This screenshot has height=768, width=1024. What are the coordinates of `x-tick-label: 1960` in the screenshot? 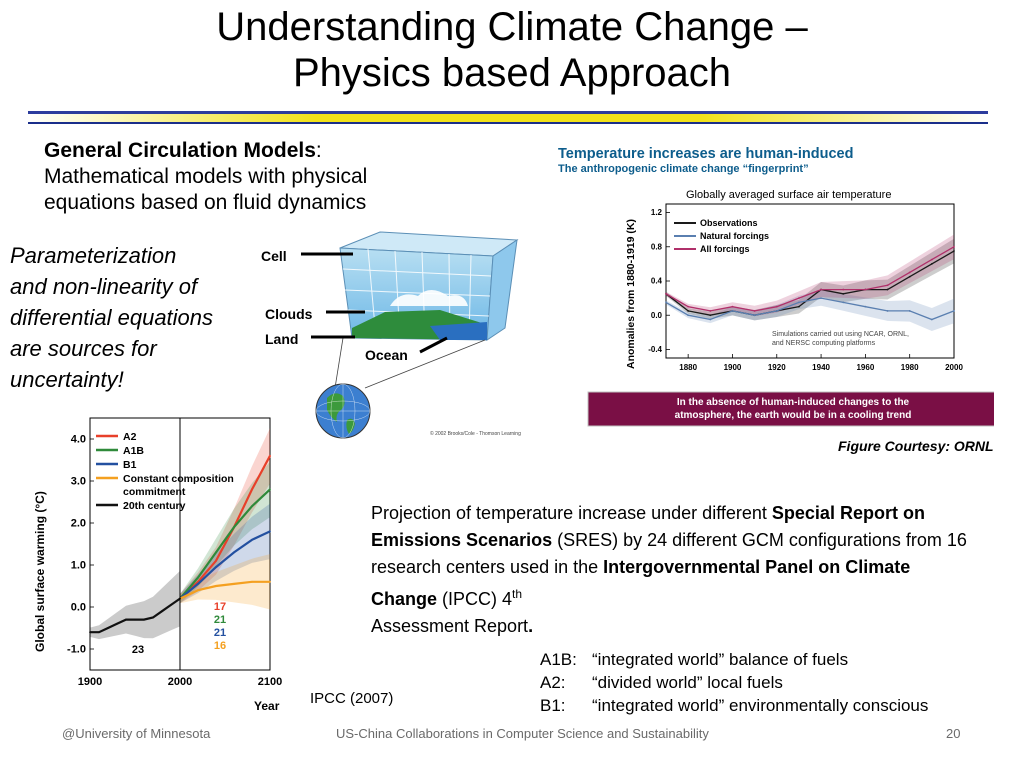 It's located at (865, 367).